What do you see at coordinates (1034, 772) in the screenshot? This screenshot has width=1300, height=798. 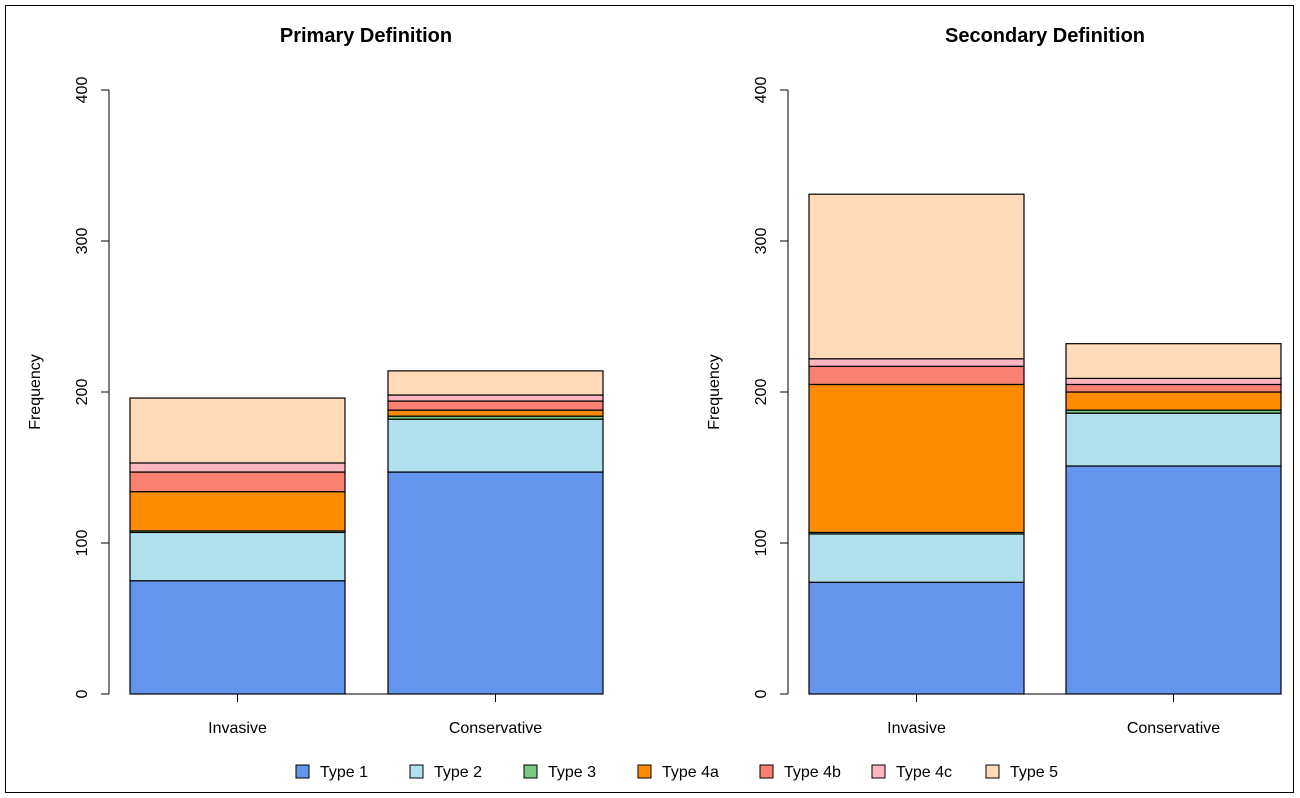 I see `legend-label: Type 5` at bounding box center [1034, 772].